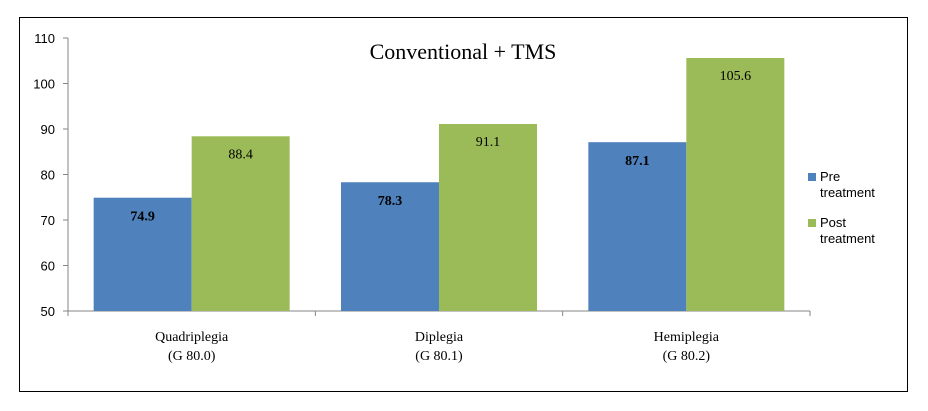  What do you see at coordinates (390, 201) in the screenshot?
I see `pre-treatment-value-label: 78.3` at bounding box center [390, 201].